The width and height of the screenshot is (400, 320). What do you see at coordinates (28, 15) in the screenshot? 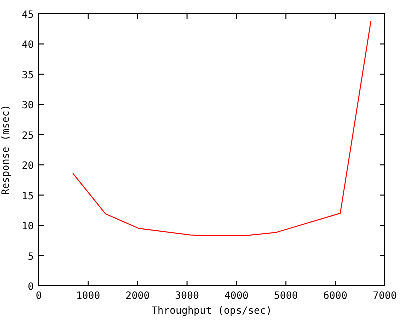
I see `y-tick-label: 45` at bounding box center [28, 15].